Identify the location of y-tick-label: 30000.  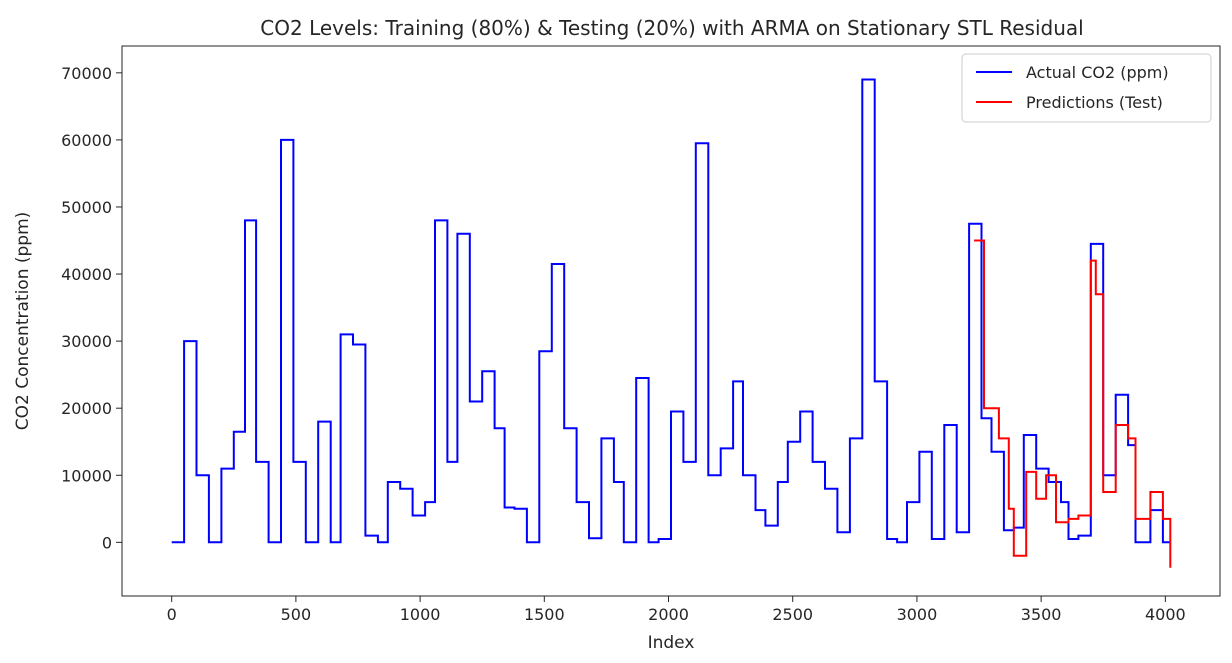
(86, 341).